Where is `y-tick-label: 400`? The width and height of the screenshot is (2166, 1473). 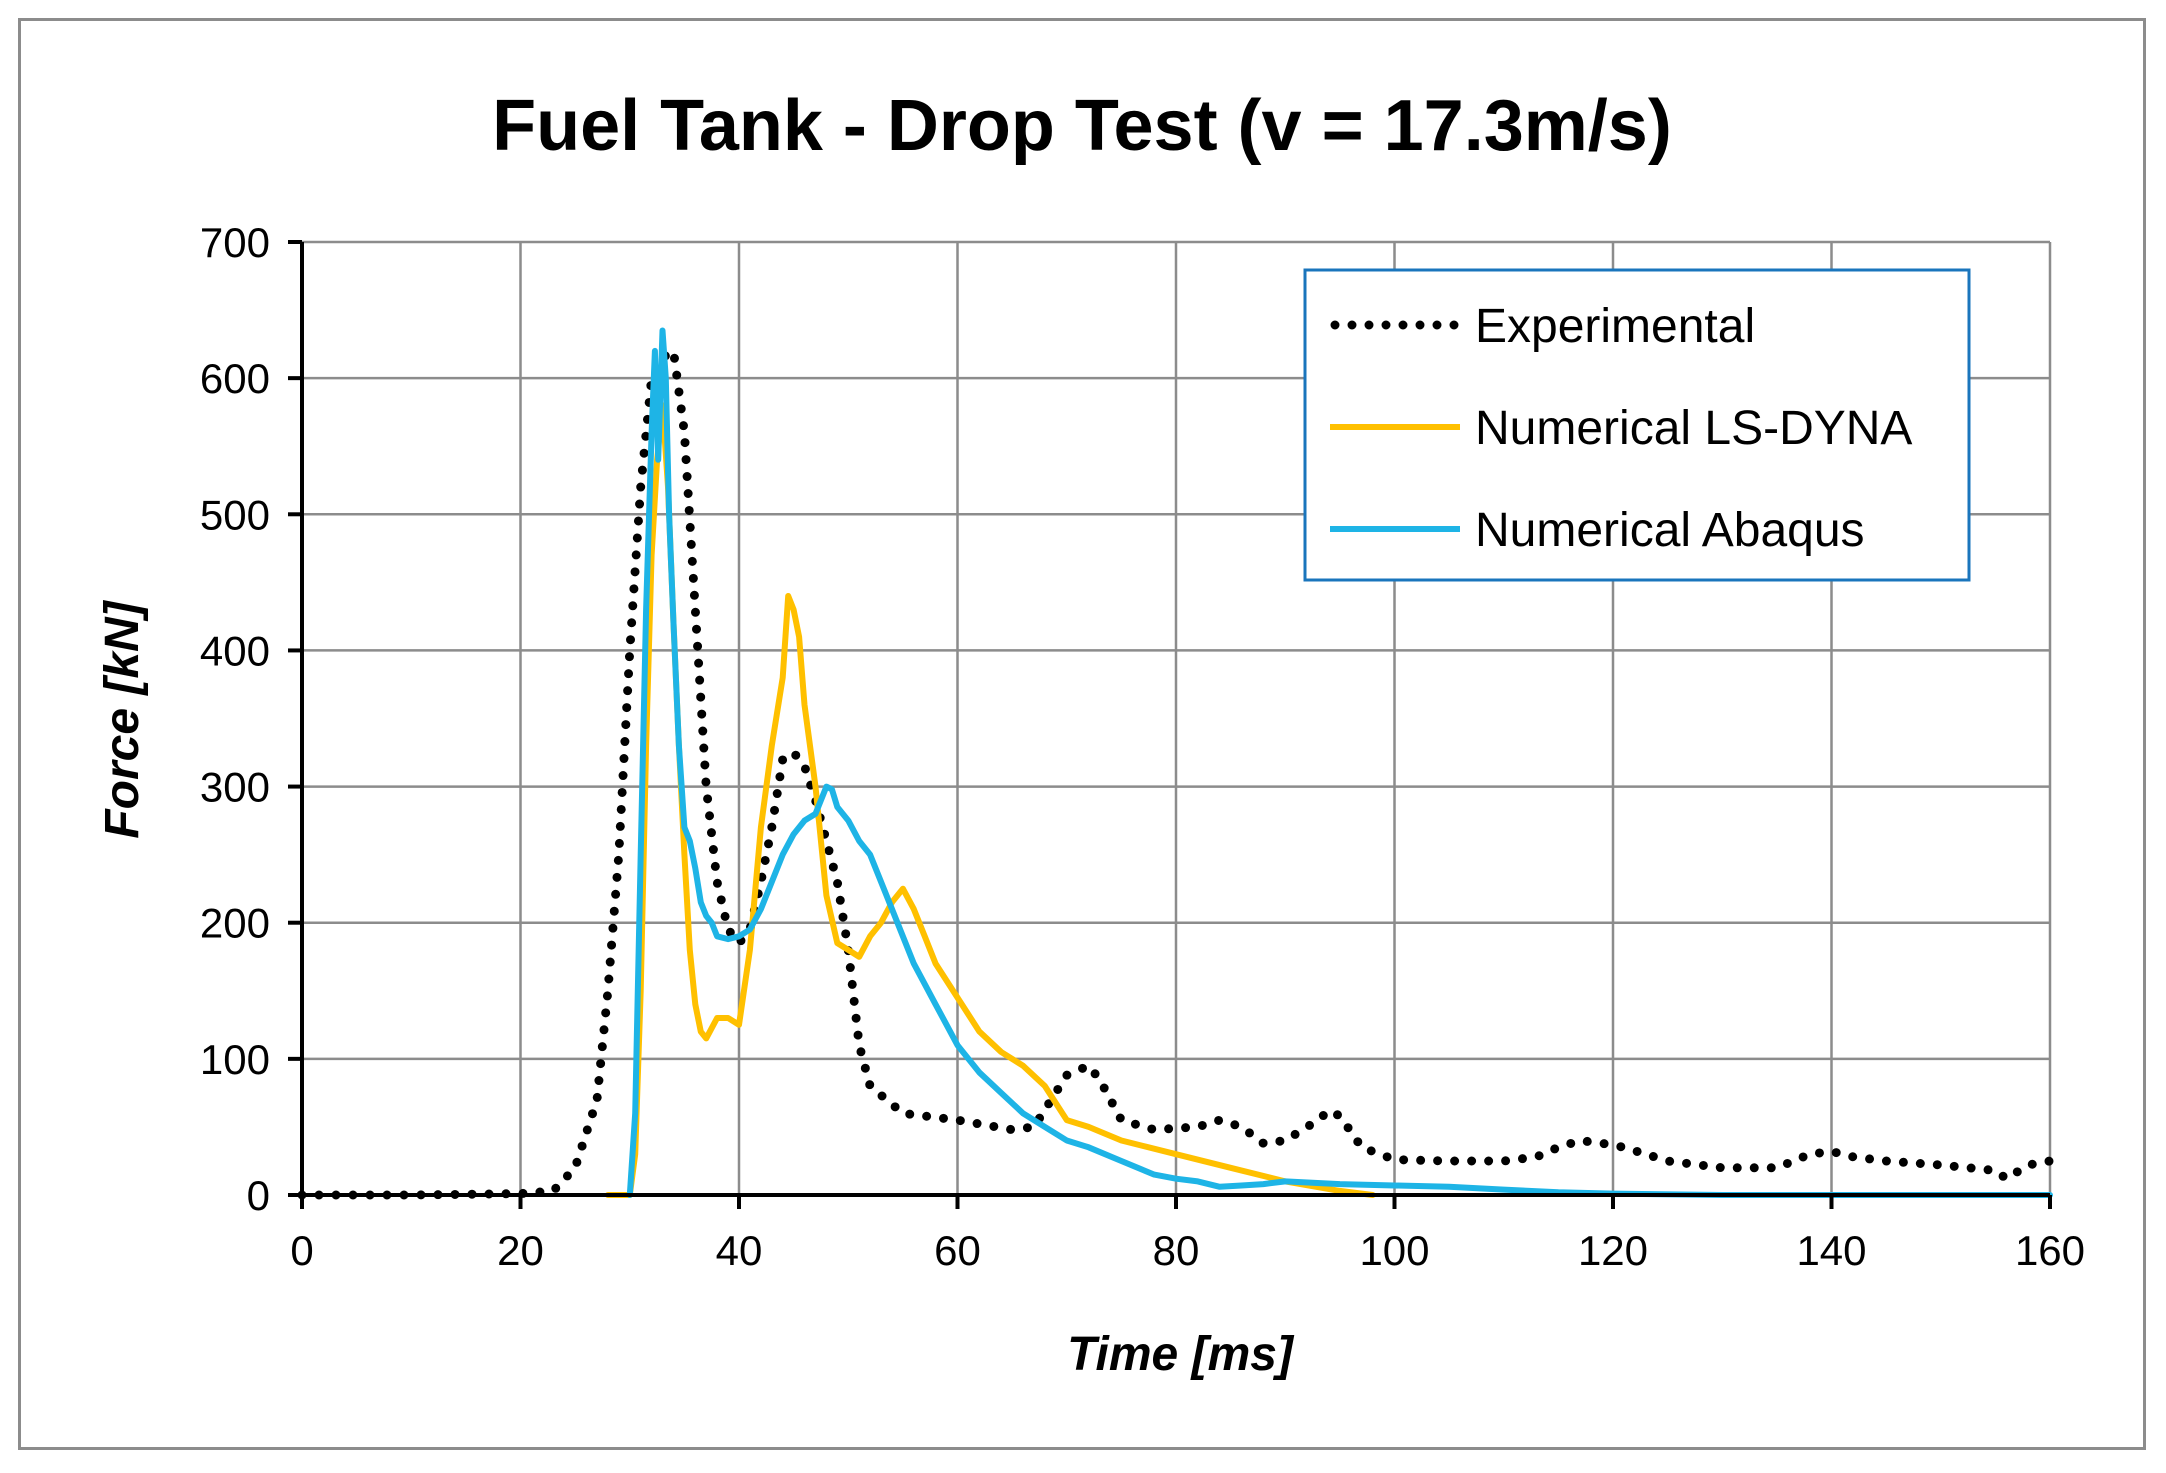
y-tick-label: 400 is located at coordinates (235, 650).